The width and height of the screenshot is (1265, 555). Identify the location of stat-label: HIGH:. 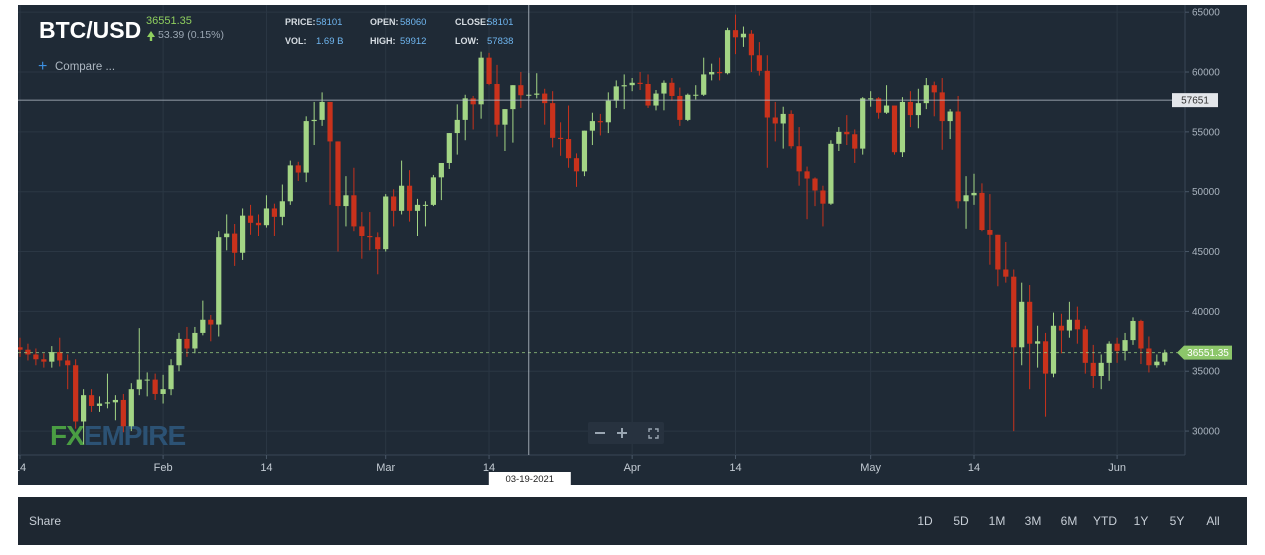
(383, 41).